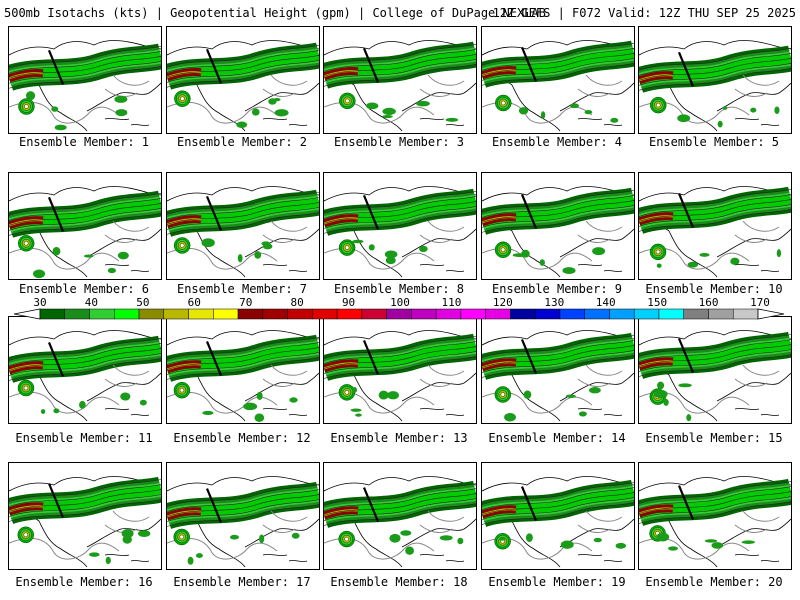 Image resolution: width=800 pixels, height=600 pixels. What do you see at coordinates (399, 142) in the screenshot?
I see `member-caption: Ensemble Member: 3` at bounding box center [399, 142].